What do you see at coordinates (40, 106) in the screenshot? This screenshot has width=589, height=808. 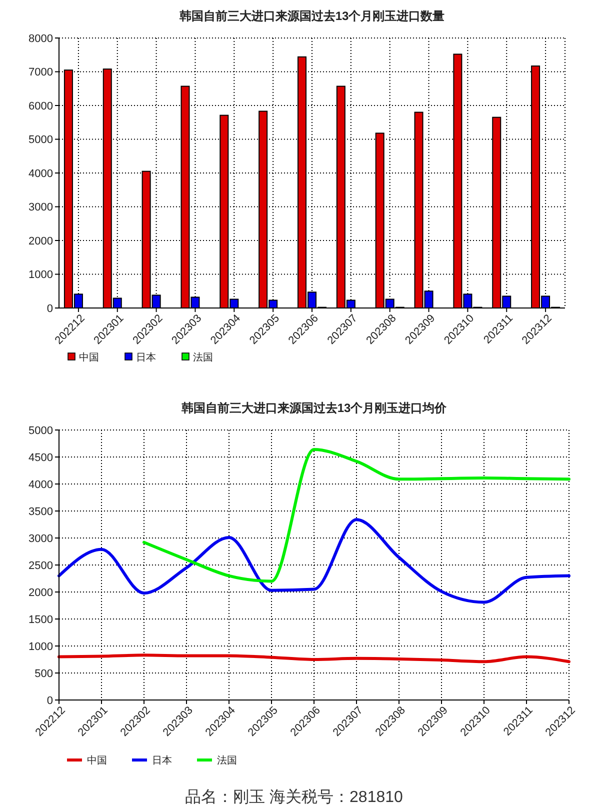 I see `y-tick-label: 6000` at bounding box center [40, 106].